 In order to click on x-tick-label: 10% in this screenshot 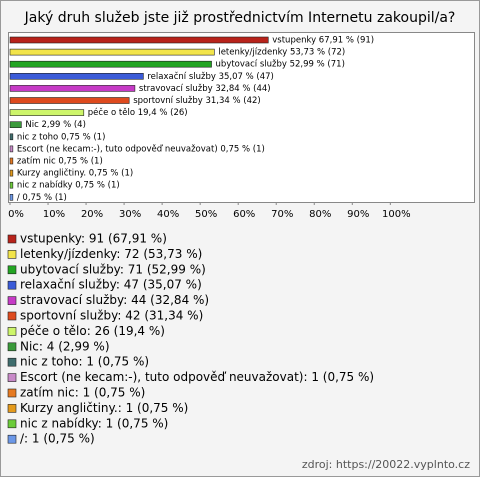, I will do `click(54, 214)`.